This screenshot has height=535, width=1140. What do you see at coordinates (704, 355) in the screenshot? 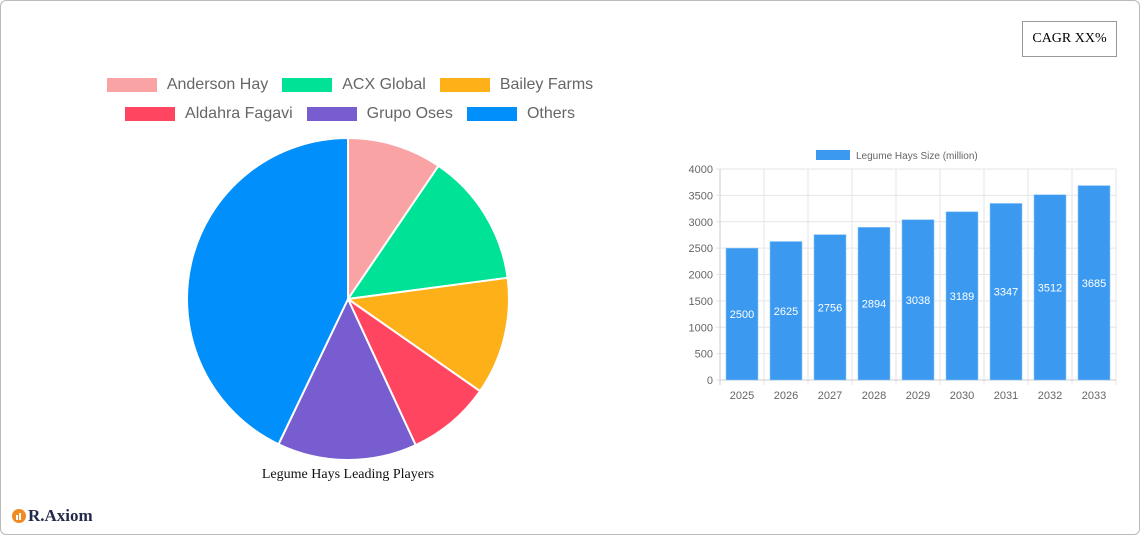
I see `y-tick-label: 500` at bounding box center [704, 355].